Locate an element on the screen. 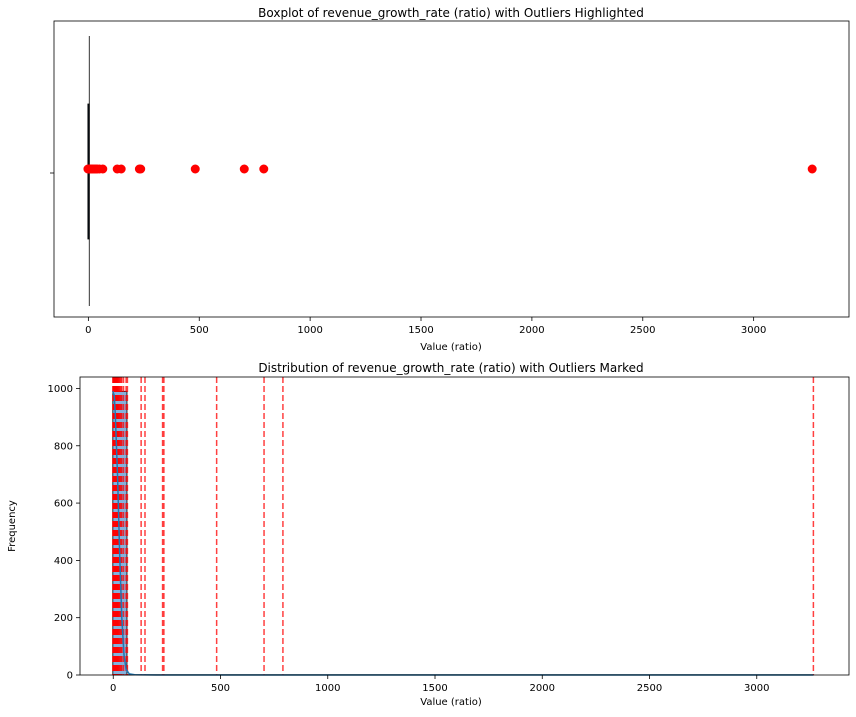 The height and width of the screenshot is (717, 856). y-tick-label: 200 is located at coordinates (63, 618).